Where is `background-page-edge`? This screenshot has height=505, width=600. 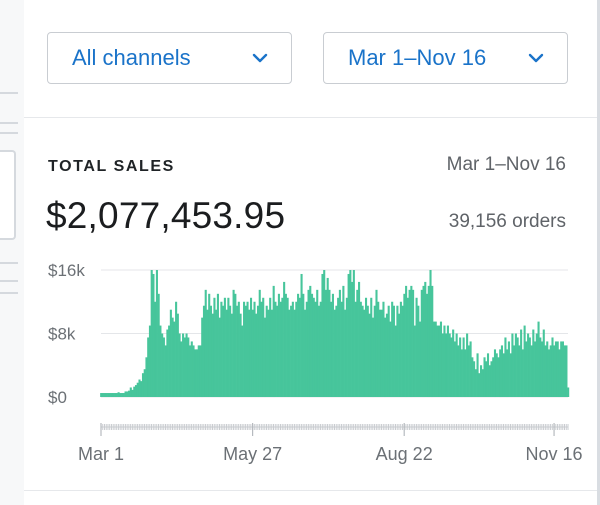 background-page-edge is located at coordinates (12, 252).